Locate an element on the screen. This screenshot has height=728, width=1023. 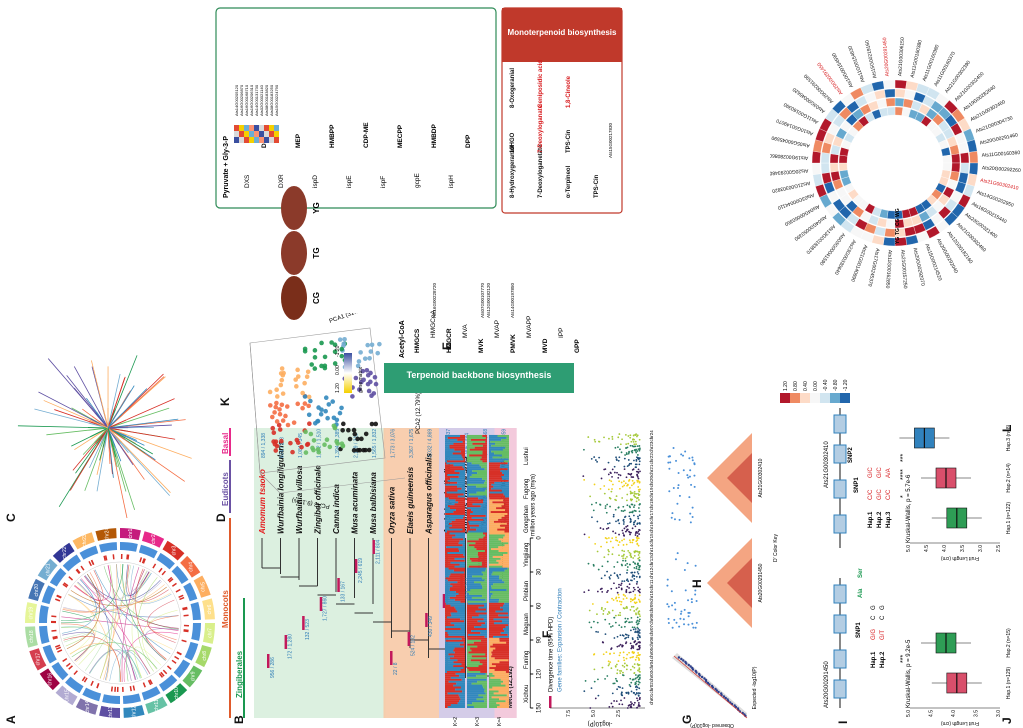
tree-internal-branch is located at coordinates (111, 418).